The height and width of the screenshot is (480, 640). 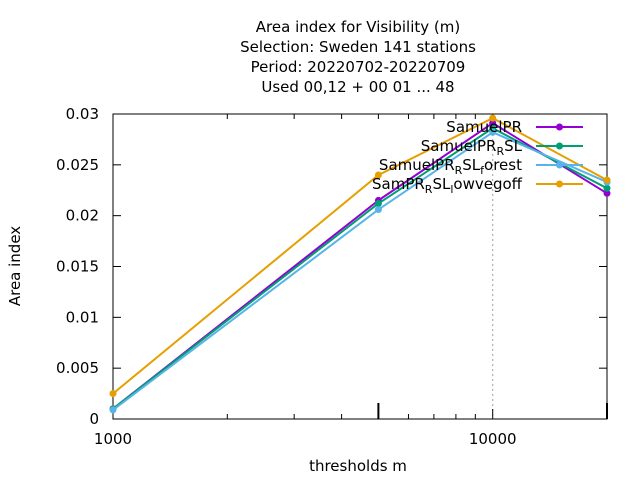 I want to click on y-tick-label: 0.005, so click(x=77, y=368).